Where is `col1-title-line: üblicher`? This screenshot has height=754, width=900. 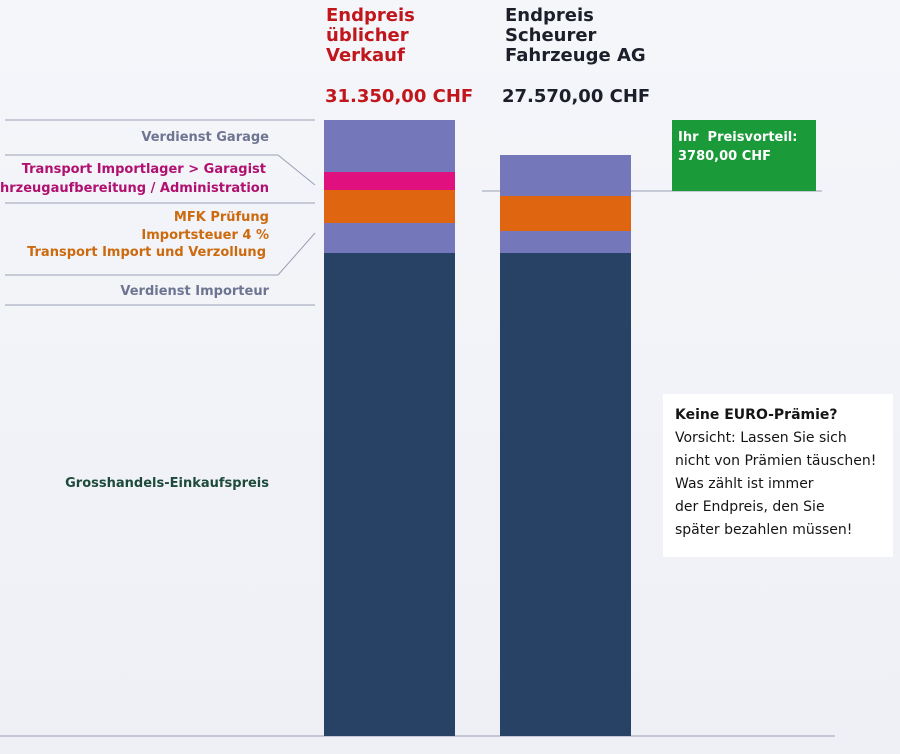 col1-title-line: üblicher is located at coordinates (367, 35).